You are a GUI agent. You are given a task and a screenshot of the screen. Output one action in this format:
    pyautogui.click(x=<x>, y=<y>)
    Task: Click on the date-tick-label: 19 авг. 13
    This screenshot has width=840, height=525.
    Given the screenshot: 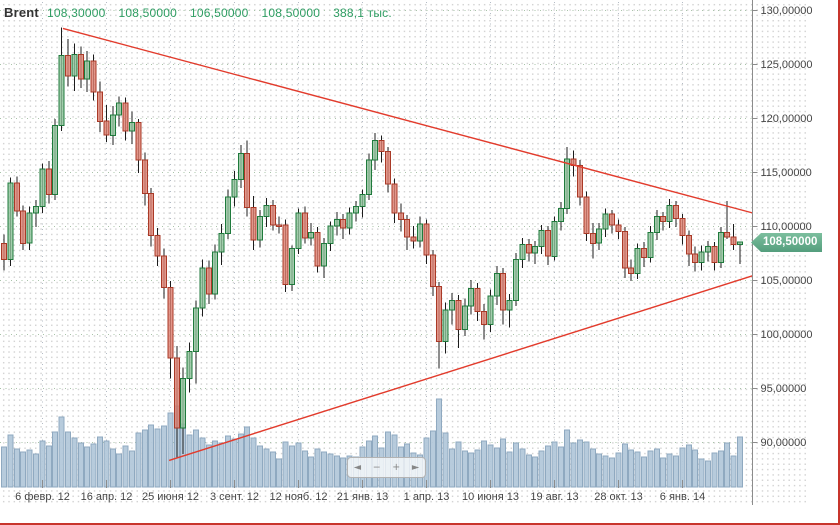 What is the action you would take?
    pyautogui.click(x=554, y=497)
    